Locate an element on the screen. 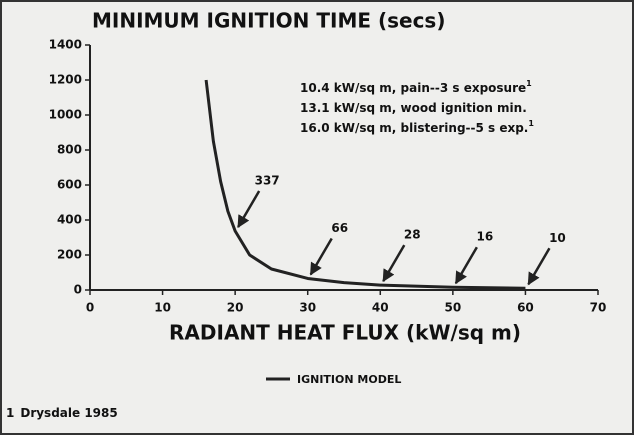 The width and height of the screenshot is (634, 435). chart-title: MINIMUM IGNITION TIME (secs) is located at coordinates (268, 21).